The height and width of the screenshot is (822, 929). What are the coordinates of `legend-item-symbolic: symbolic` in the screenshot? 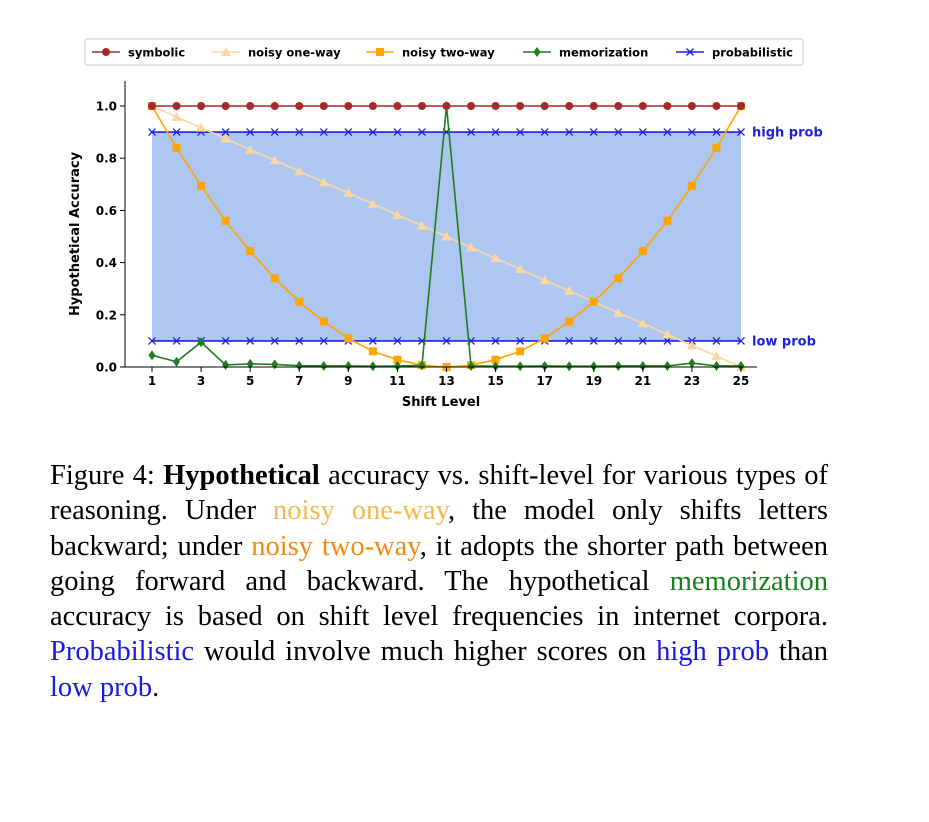 It's located at (138, 53).